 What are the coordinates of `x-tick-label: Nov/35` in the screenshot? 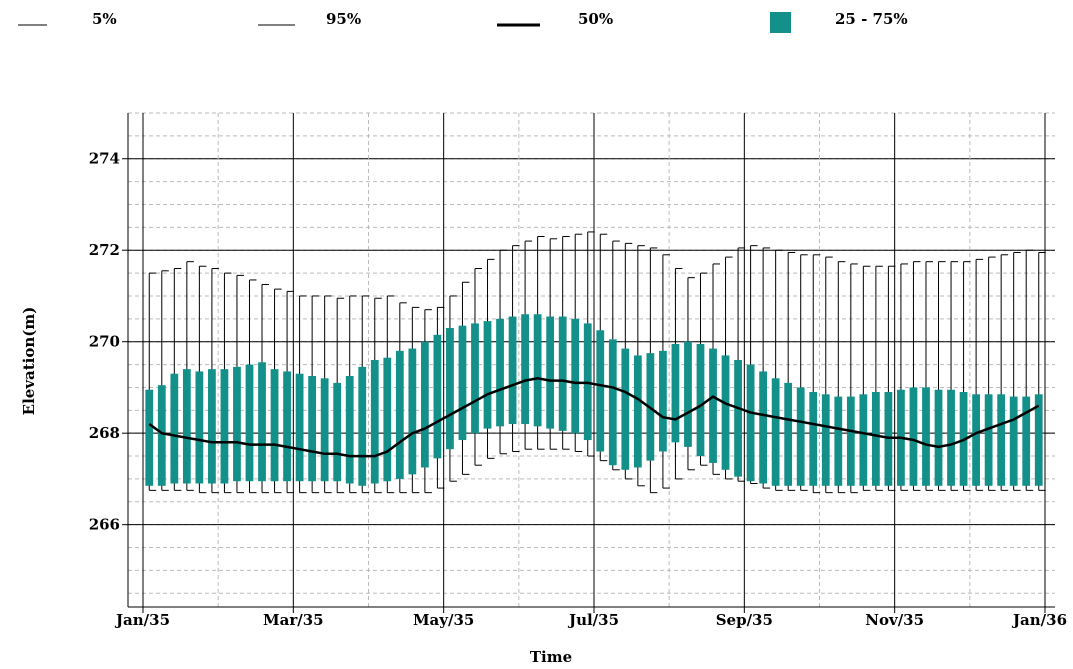 It's located at (894, 620).